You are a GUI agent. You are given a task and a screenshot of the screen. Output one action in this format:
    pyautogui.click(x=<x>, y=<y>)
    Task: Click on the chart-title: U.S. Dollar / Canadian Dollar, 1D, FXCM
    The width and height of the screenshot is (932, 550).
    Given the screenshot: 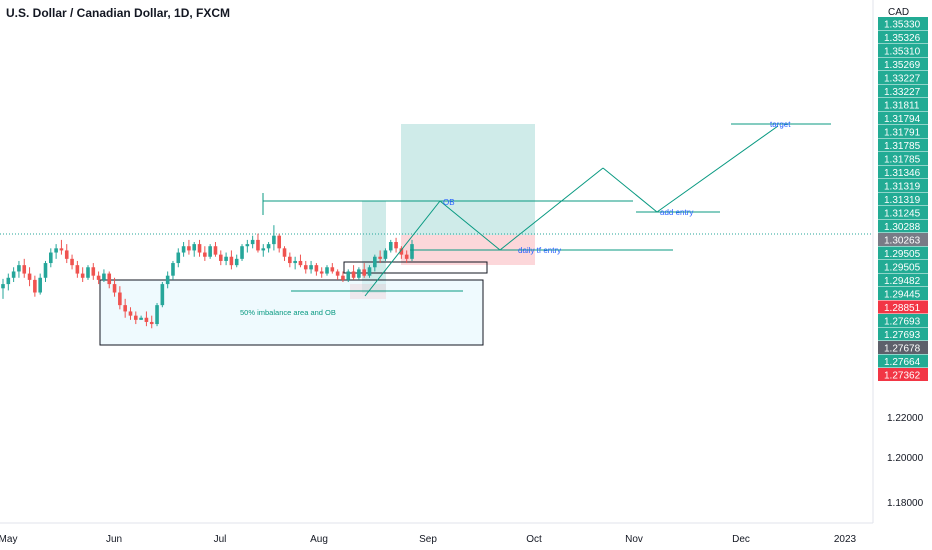 What is the action you would take?
    pyautogui.click(x=118, y=13)
    